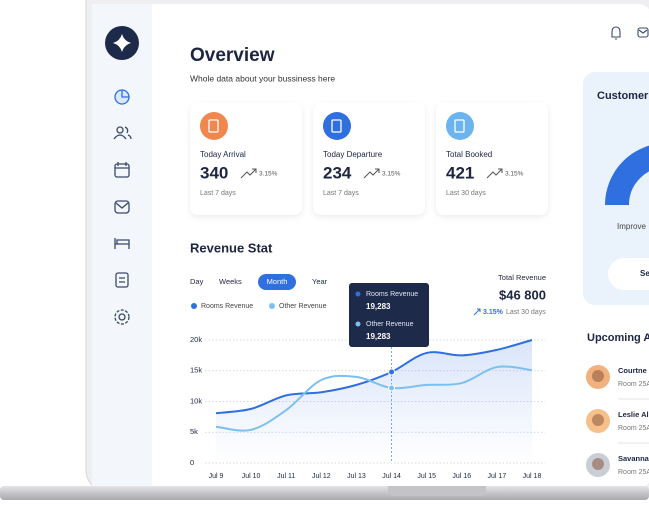 This screenshot has width=649, height=513. What do you see at coordinates (356, 476) in the screenshot?
I see `x-tick-label: Jul 13` at bounding box center [356, 476].